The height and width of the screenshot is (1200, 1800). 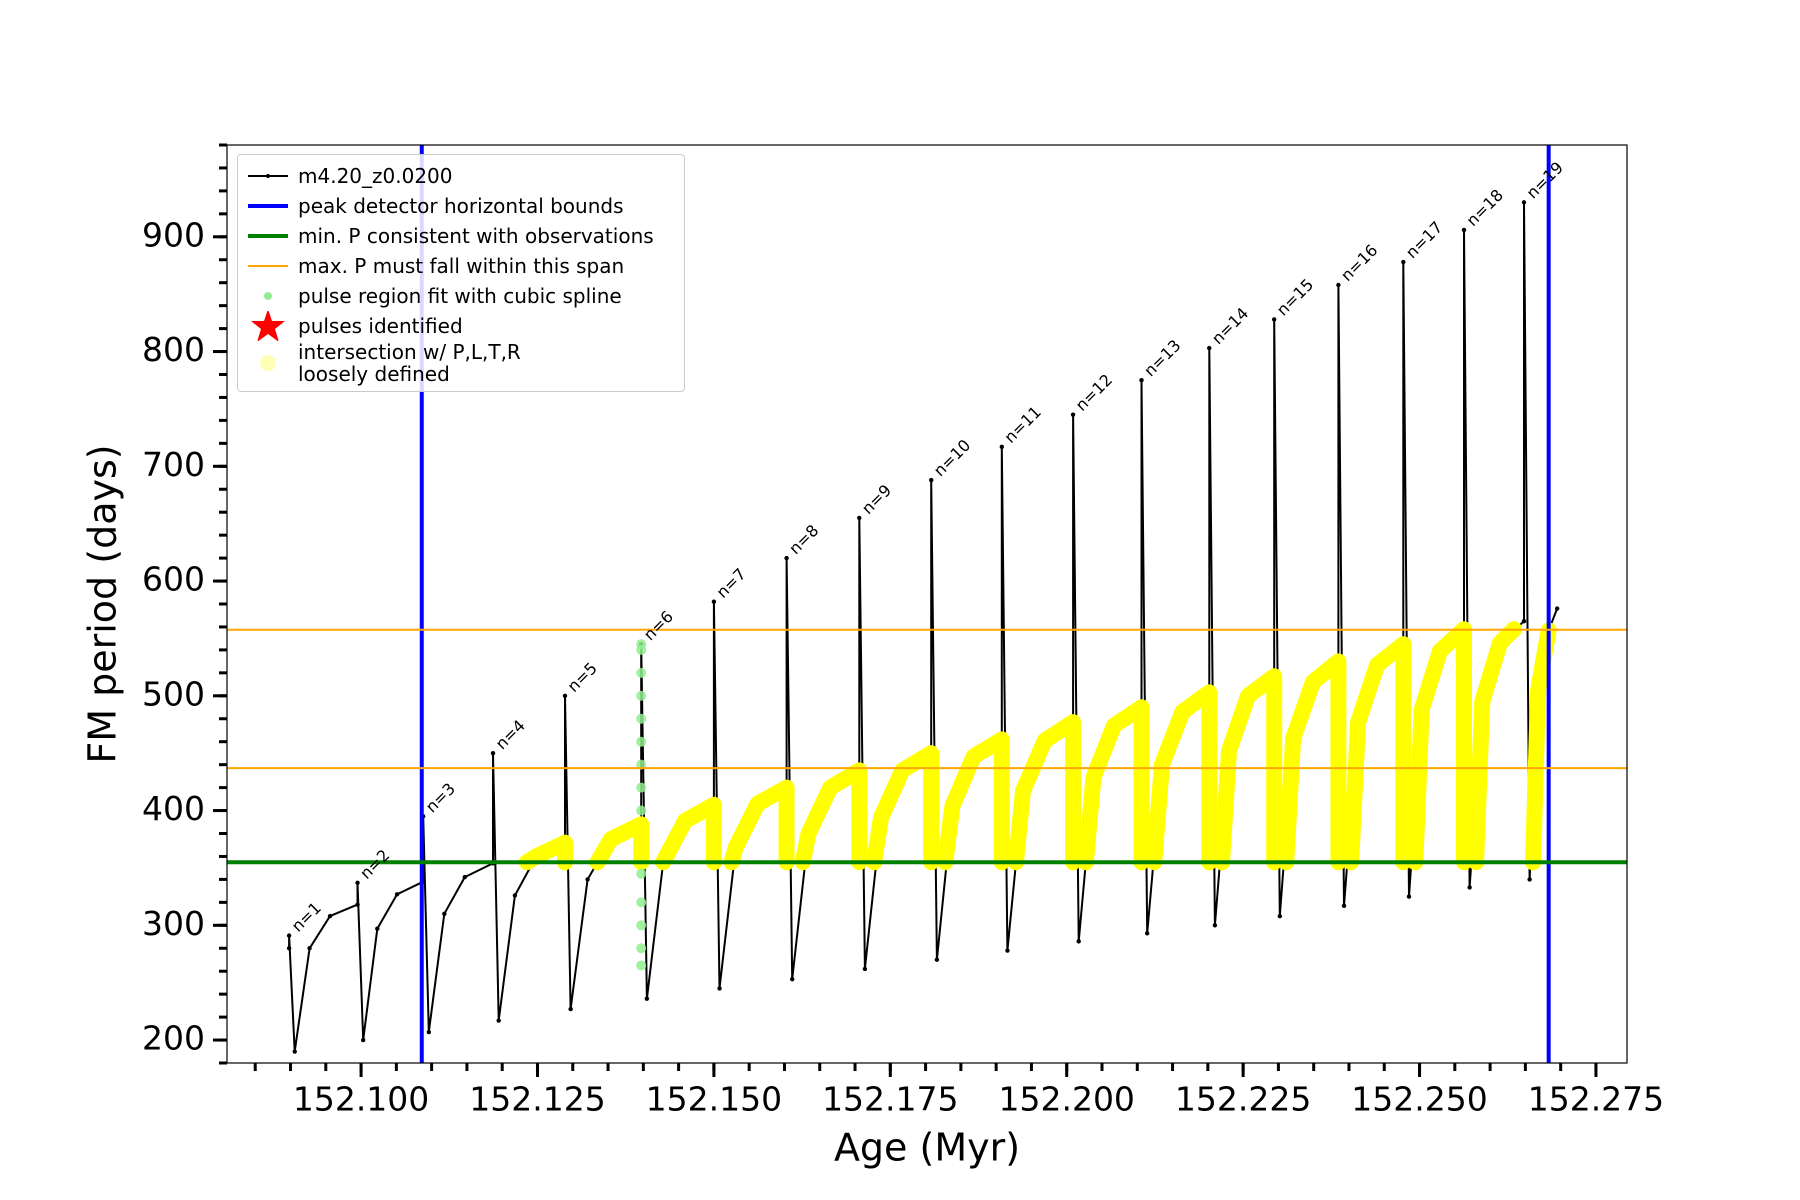 What do you see at coordinates (173, 579) in the screenshot?
I see `y-tick-label: 600` at bounding box center [173, 579].